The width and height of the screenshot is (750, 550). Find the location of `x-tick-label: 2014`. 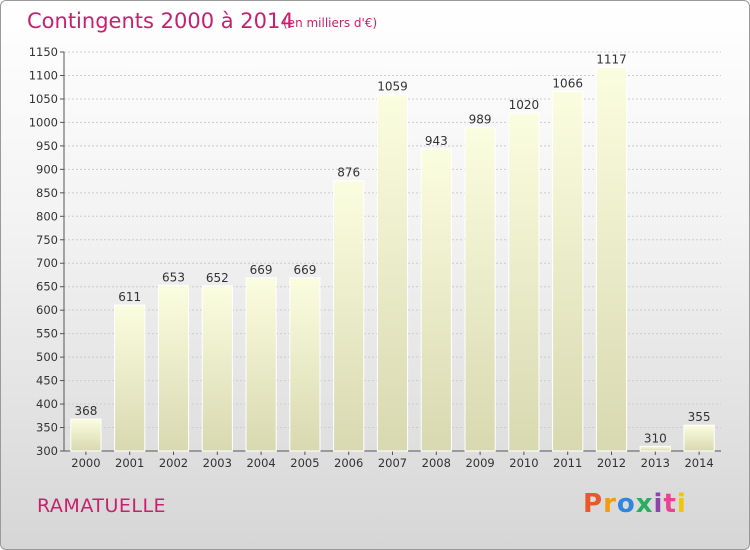

x-tick-label: 2014 is located at coordinates (698, 463).